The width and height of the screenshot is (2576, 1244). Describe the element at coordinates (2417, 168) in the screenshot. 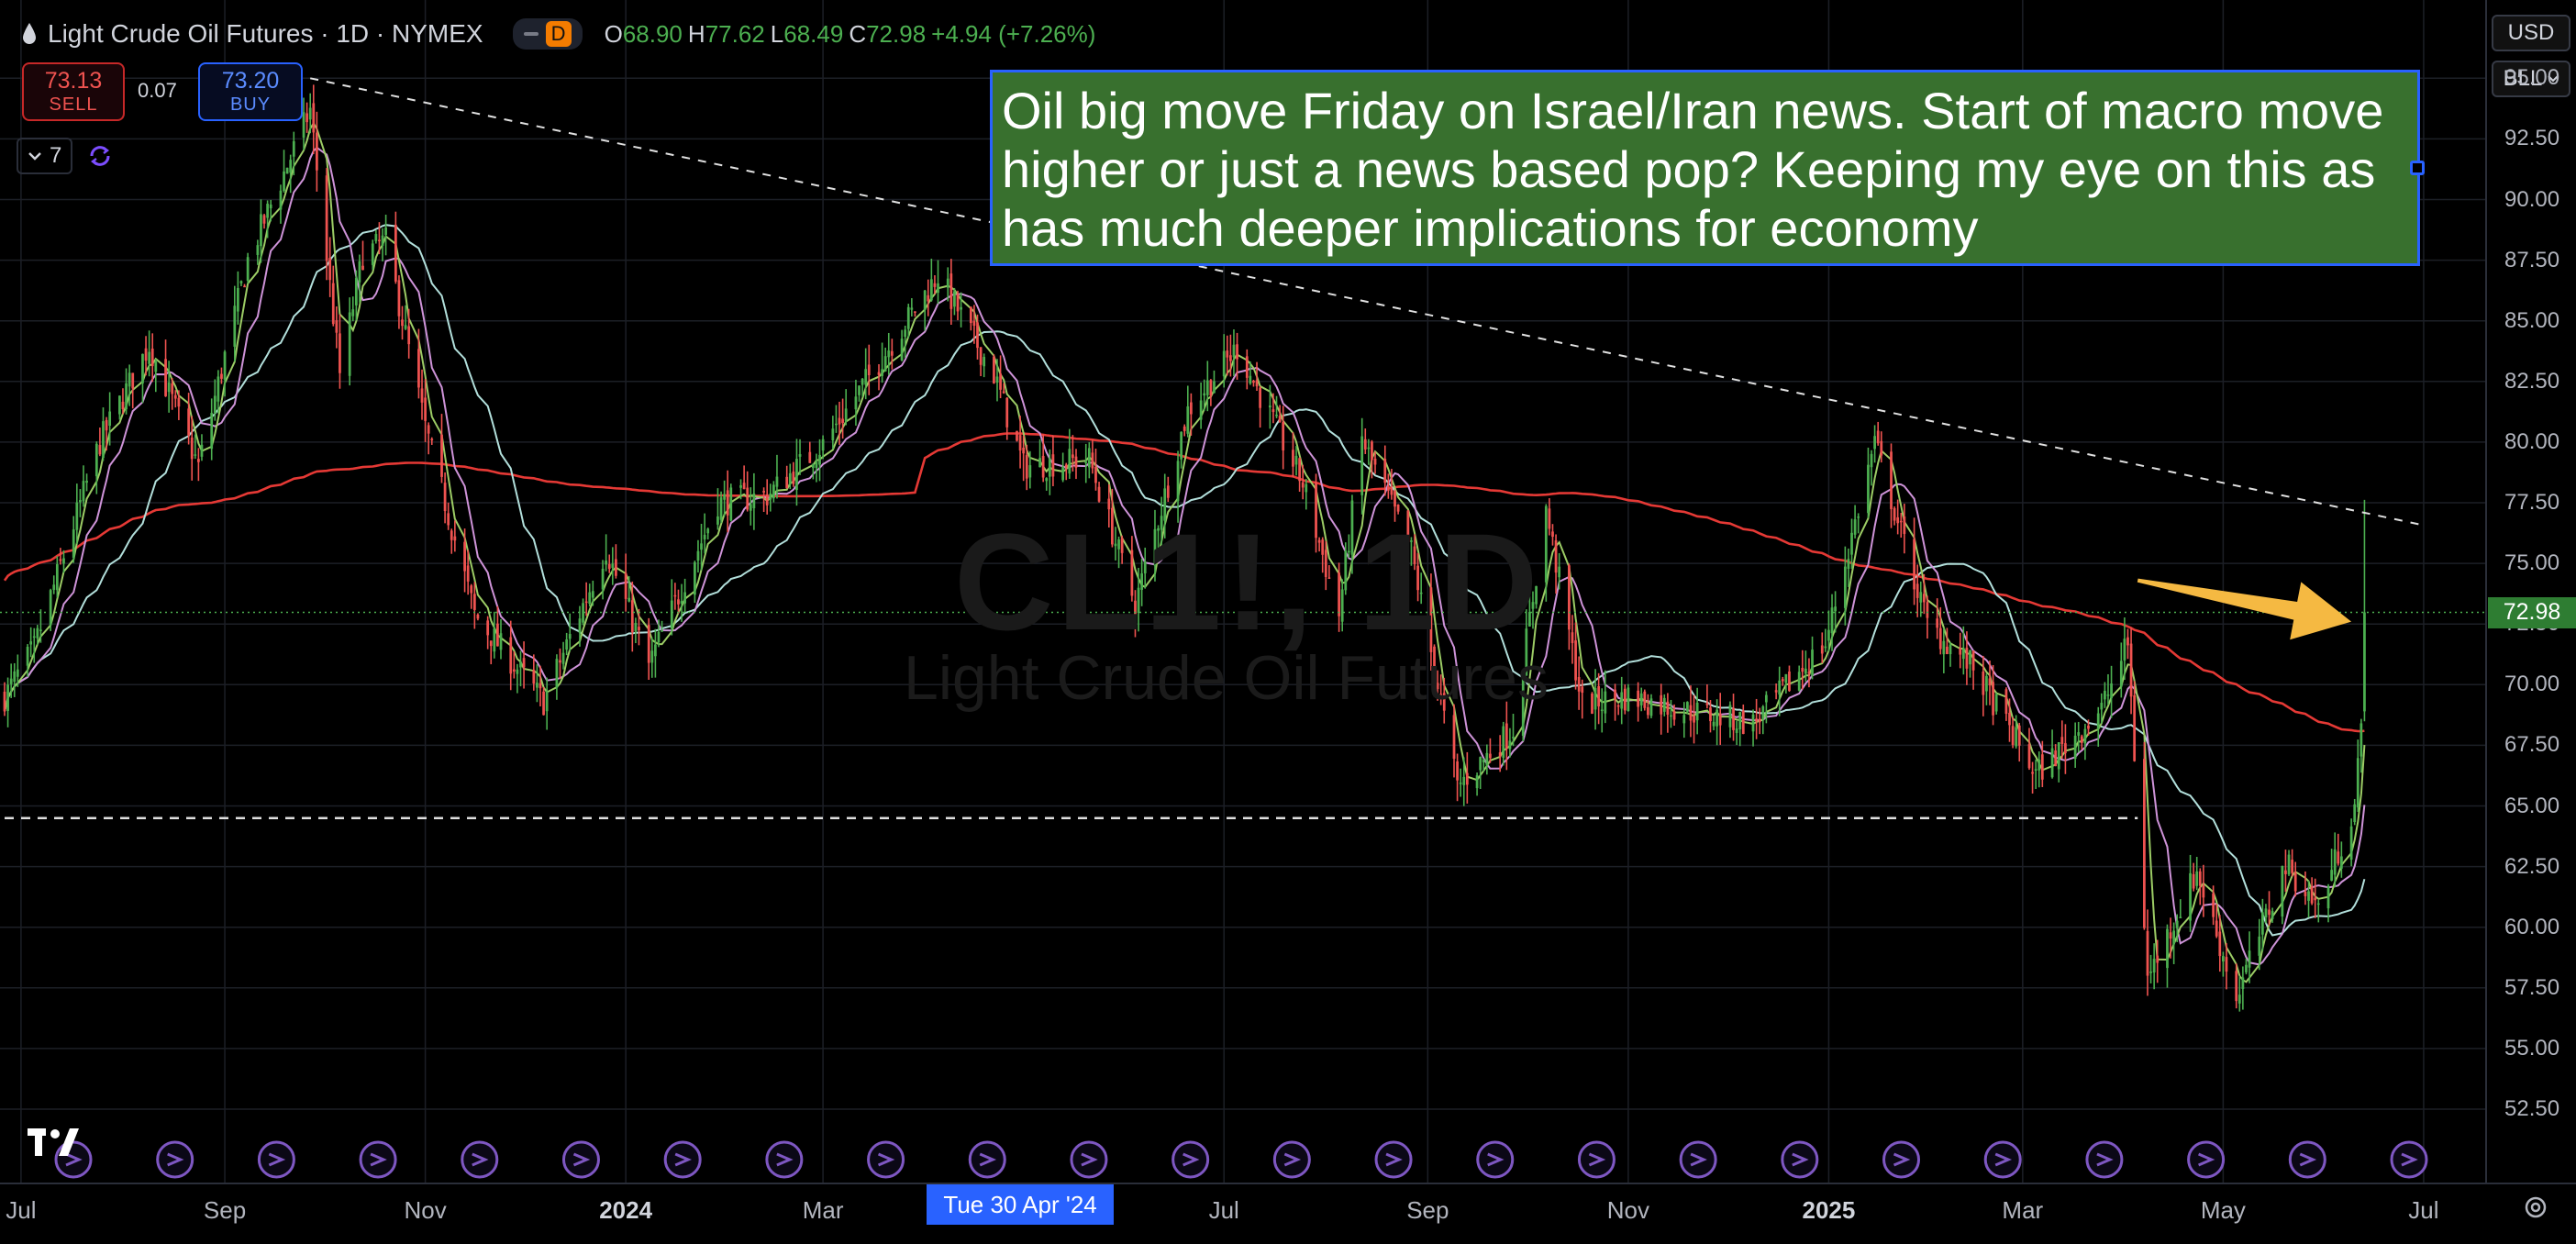

I see `annotation-resize-handle` at that location.